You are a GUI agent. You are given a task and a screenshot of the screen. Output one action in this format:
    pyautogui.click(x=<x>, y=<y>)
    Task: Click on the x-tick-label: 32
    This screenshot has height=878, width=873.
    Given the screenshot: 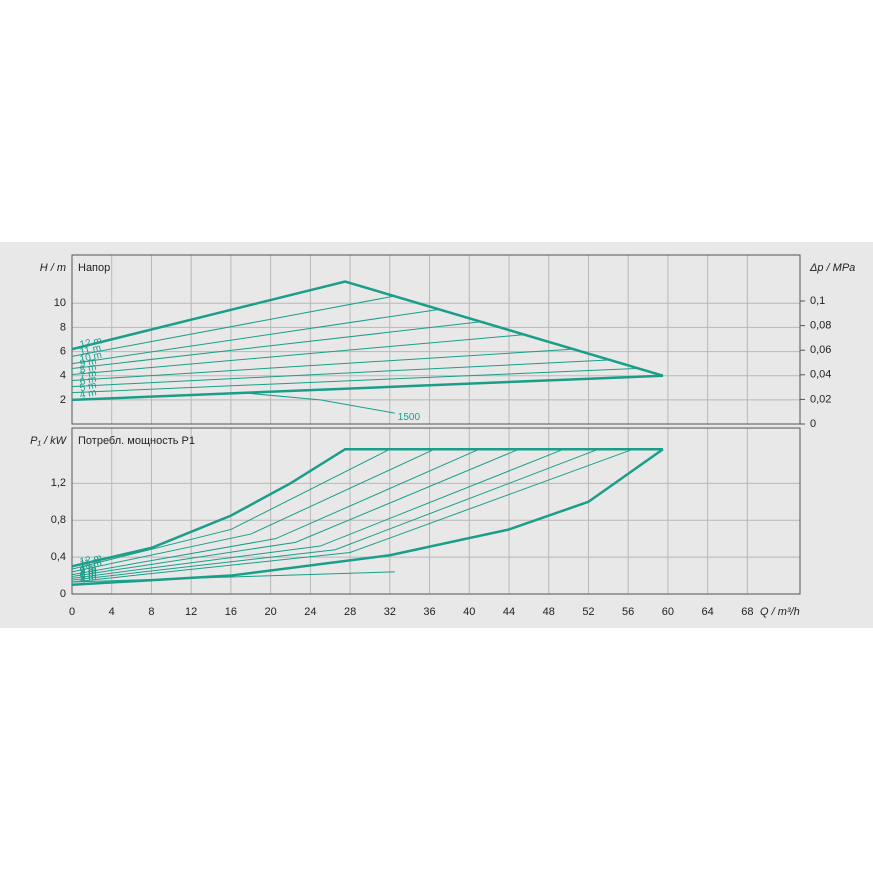 What is the action you would take?
    pyautogui.click(x=390, y=612)
    